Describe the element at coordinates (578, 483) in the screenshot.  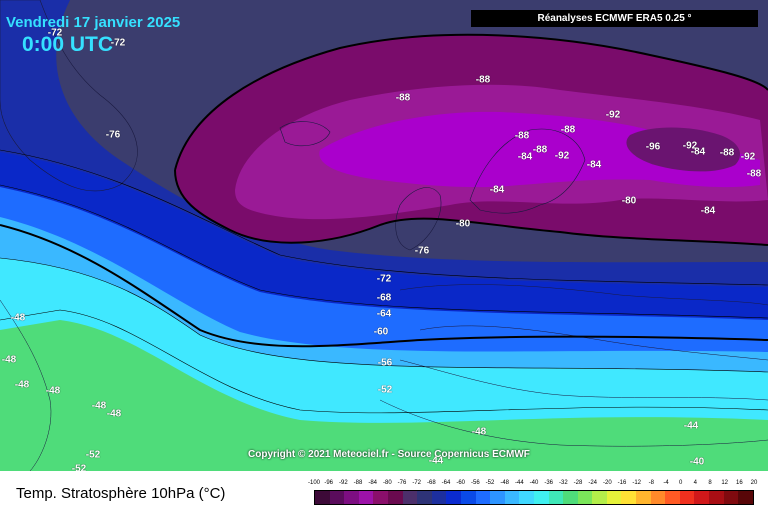
I see `scale-tick-label: -28` at that location.